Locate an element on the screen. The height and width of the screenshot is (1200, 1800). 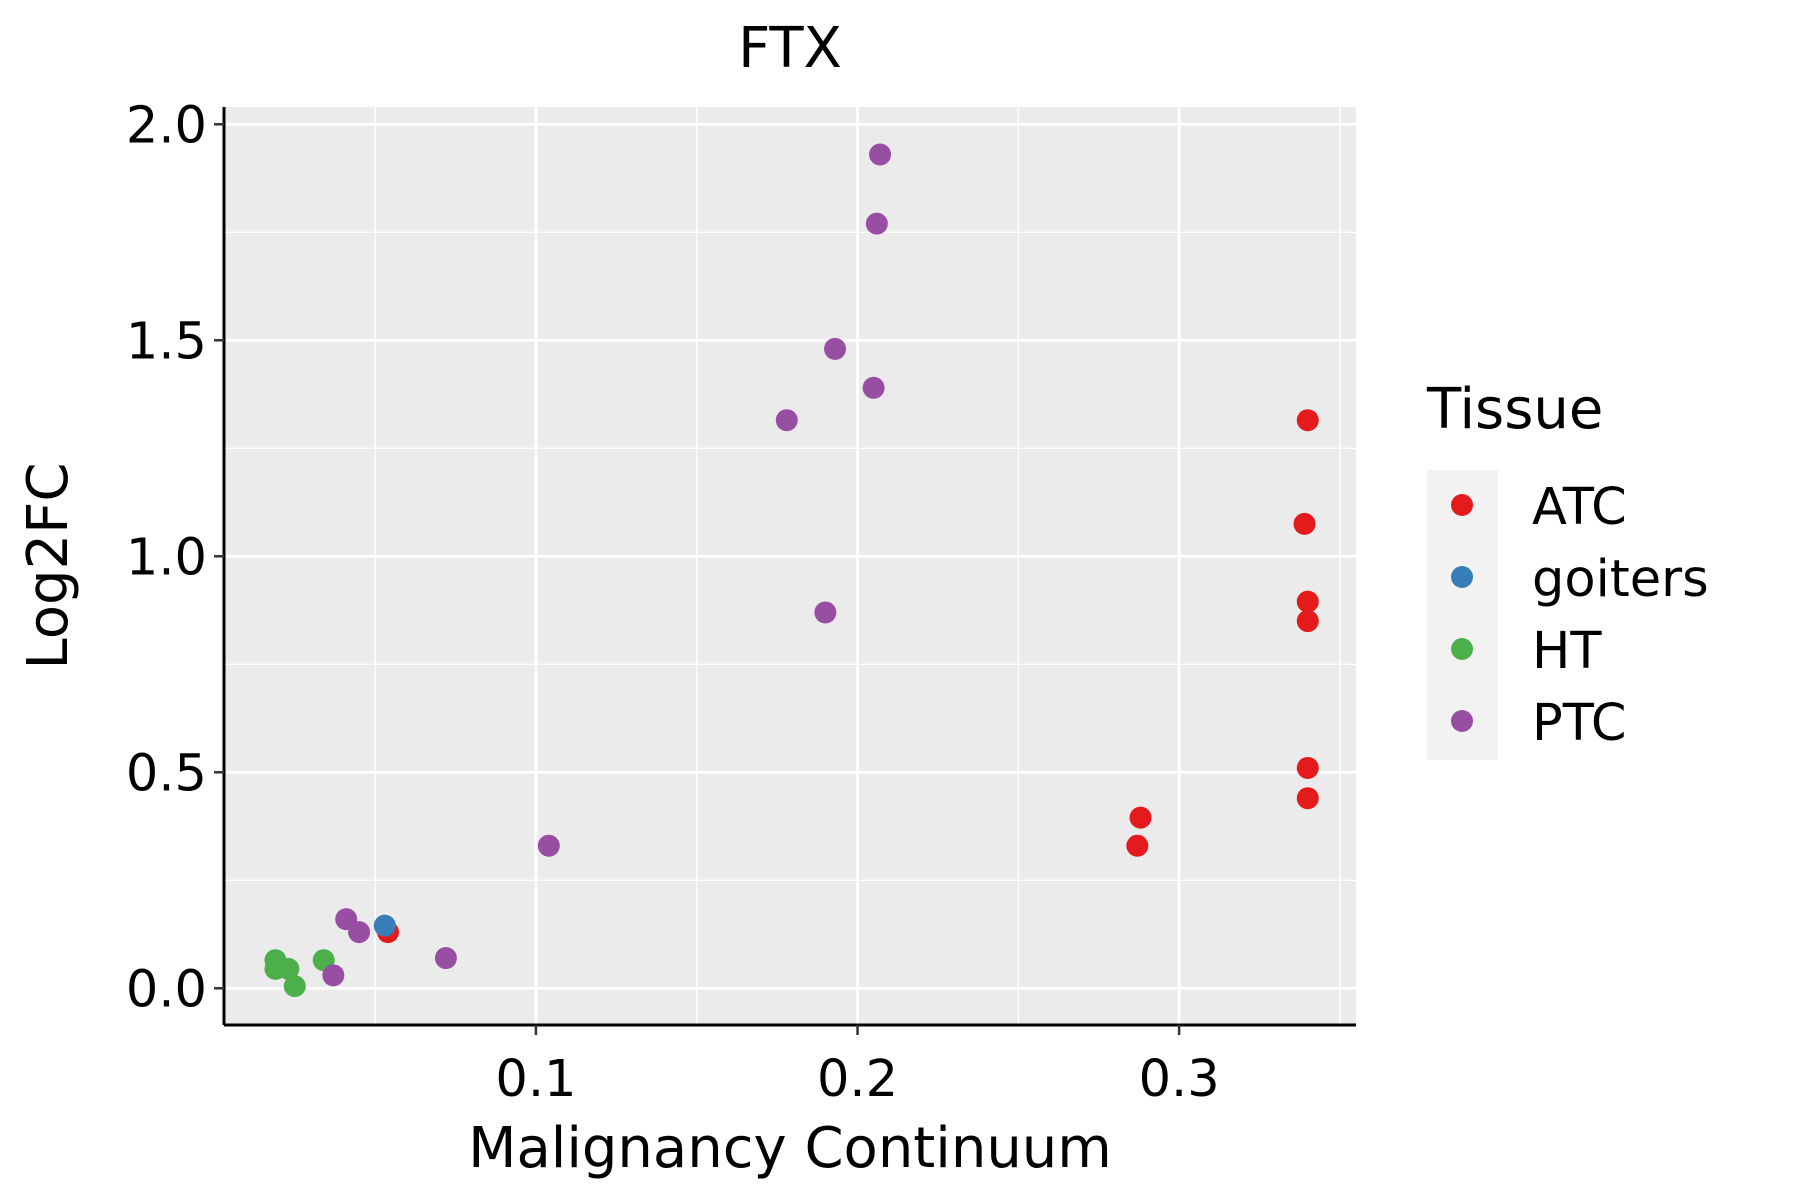
y-tick-label: 0.5 is located at coordinates (166, 773).